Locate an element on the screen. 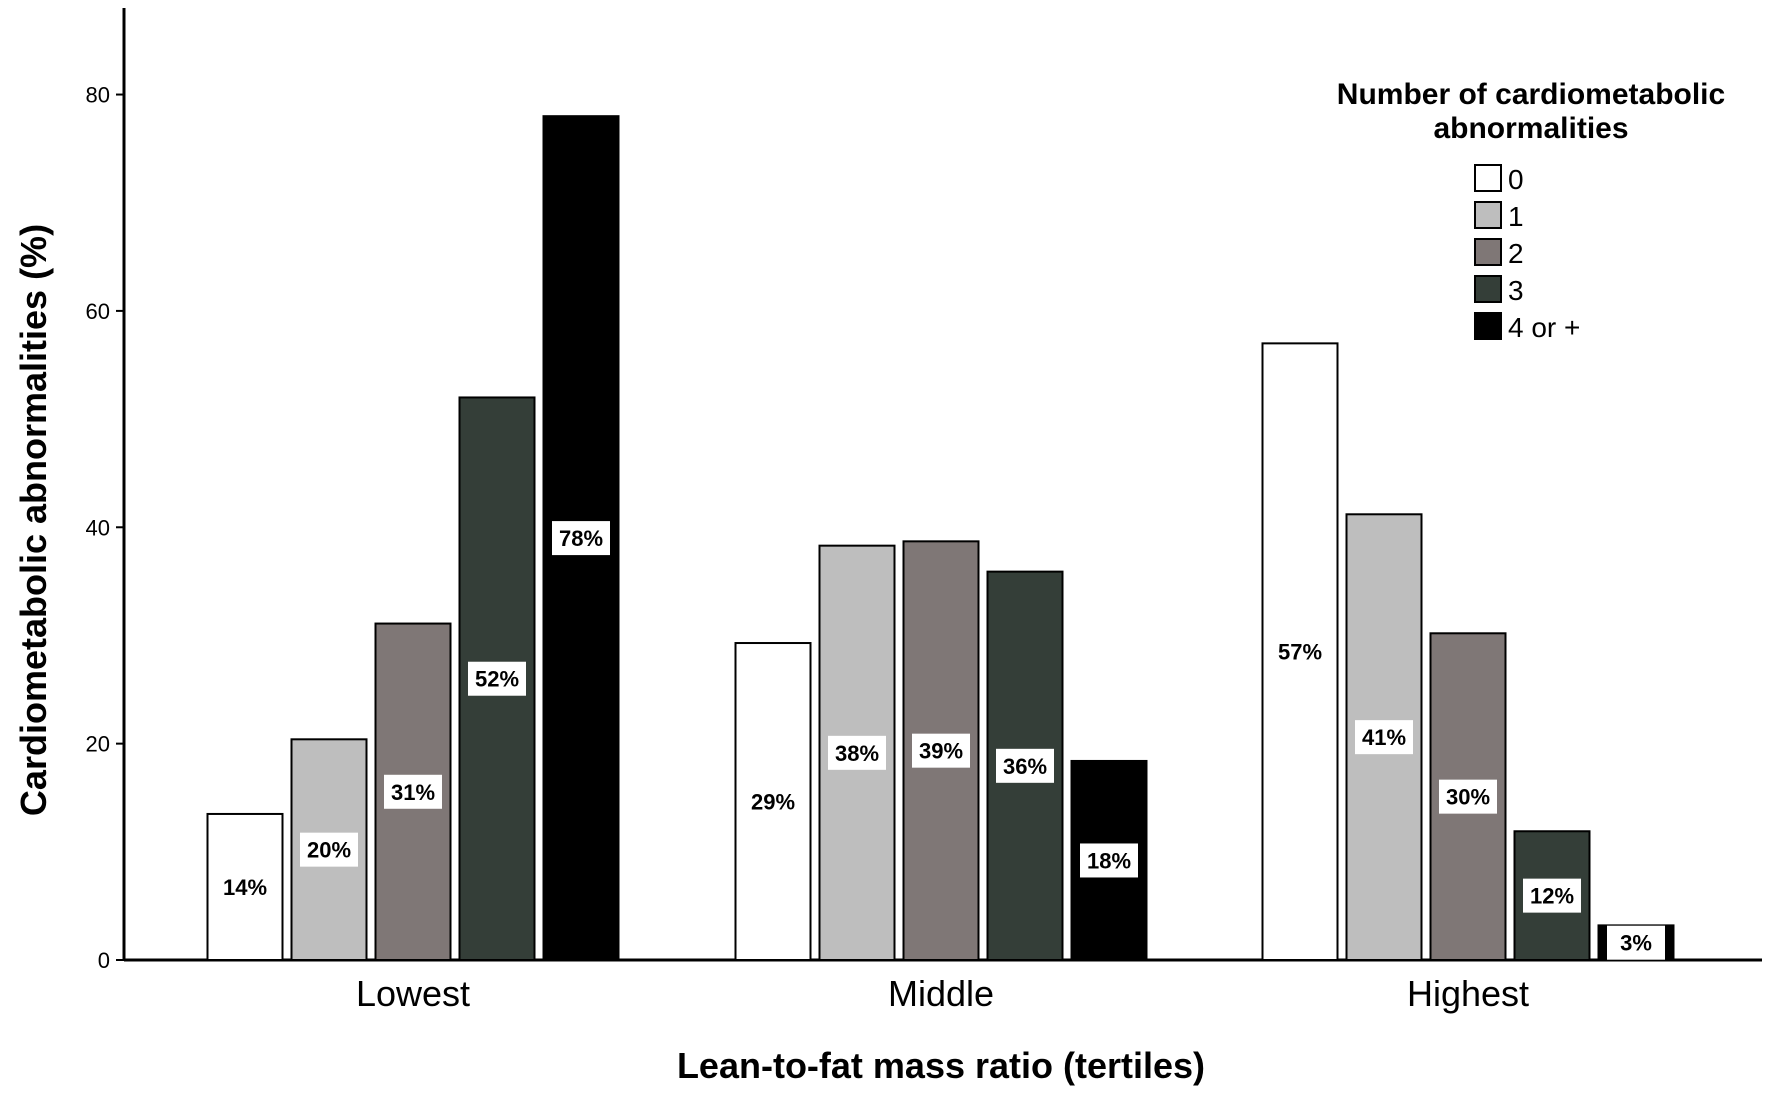  data-label: 36% is located at coordinates (1025, 766).